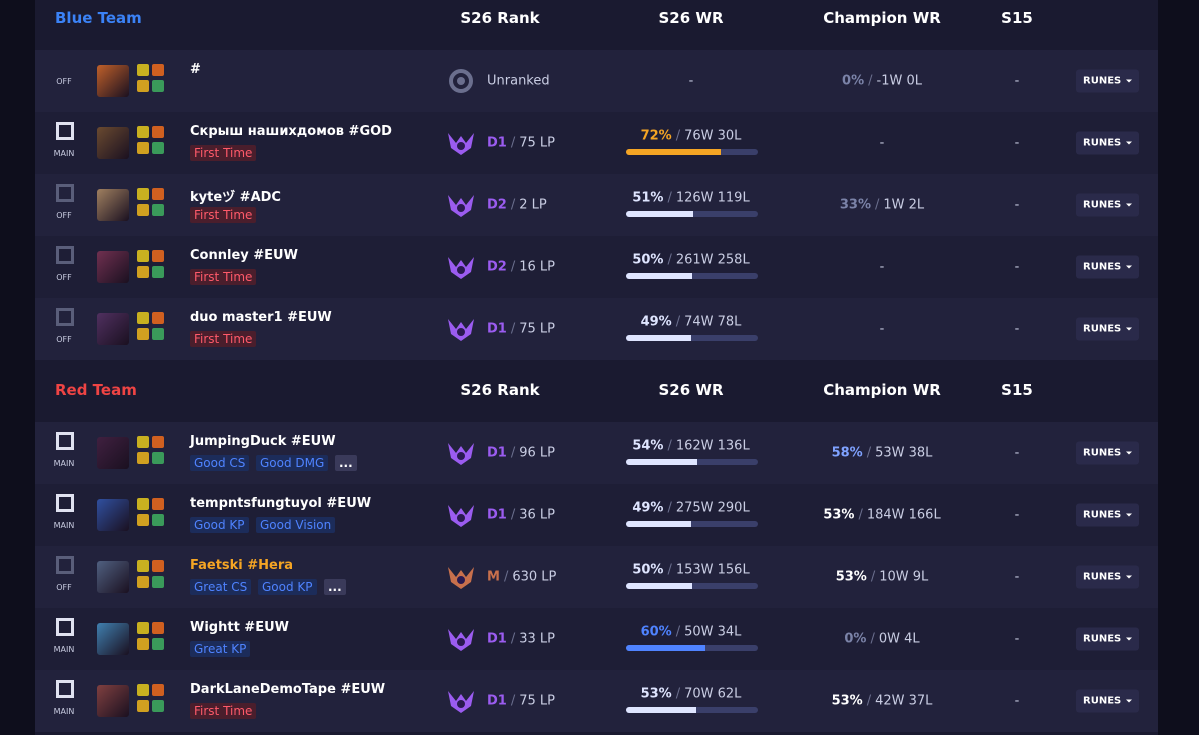 The image size is (1199, 735). I want to click on champion-wr-pct: 53%, so click(847, 701).